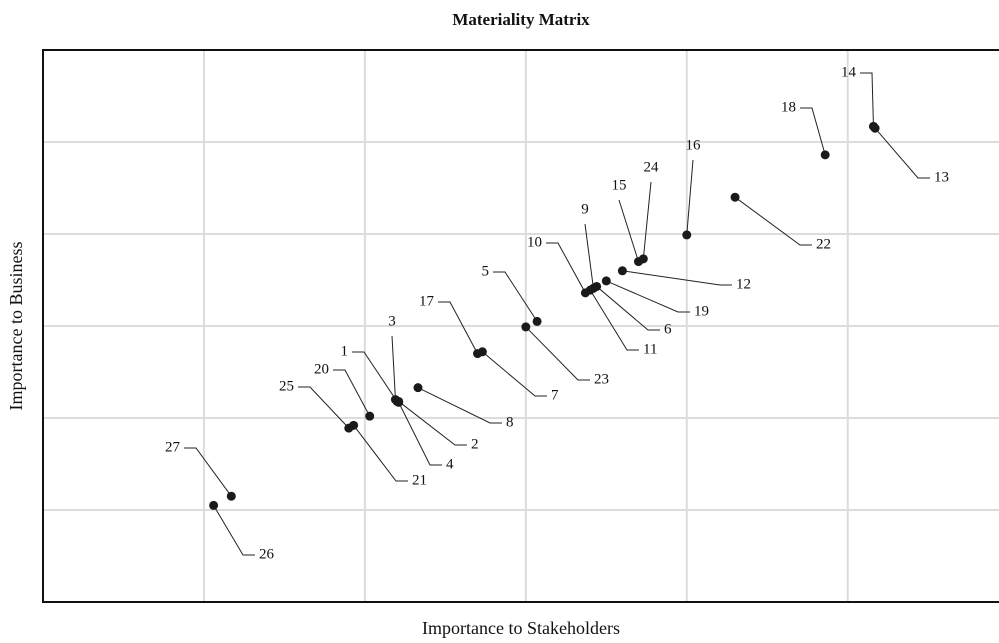  I want to click on point-label: 15, so click(619, 185).